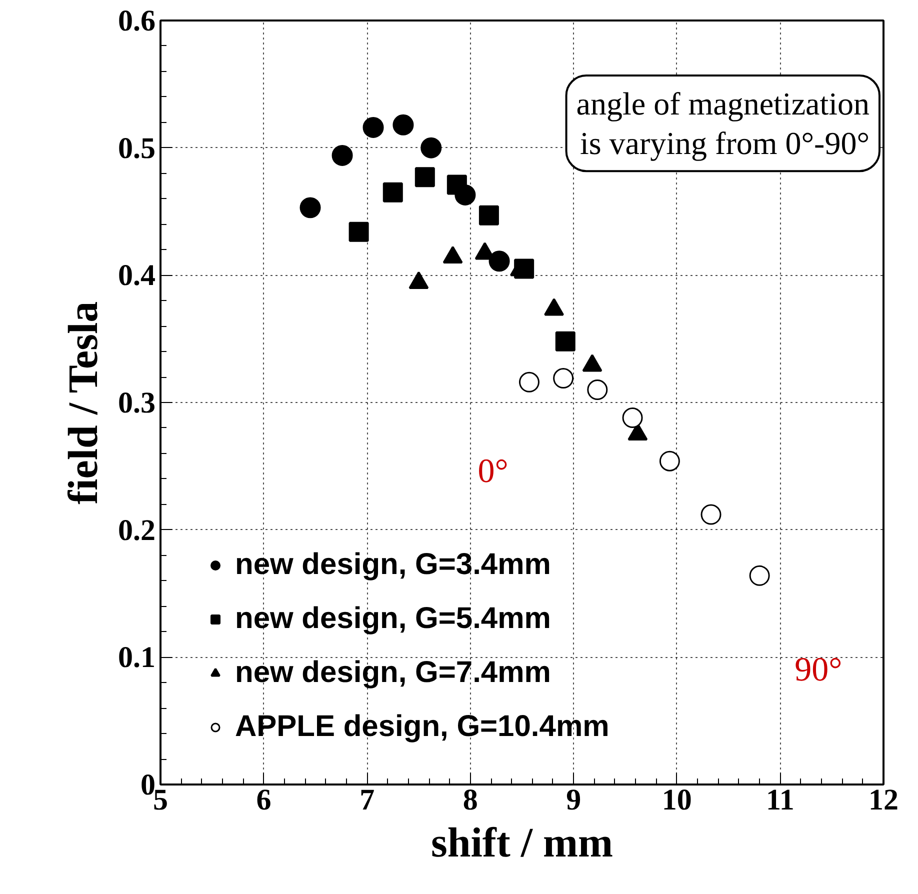  What do you see at coordinates (137, 530) in the screenshot?
I see `y-tick-label: 0.2` at bounding box center [137, 530].